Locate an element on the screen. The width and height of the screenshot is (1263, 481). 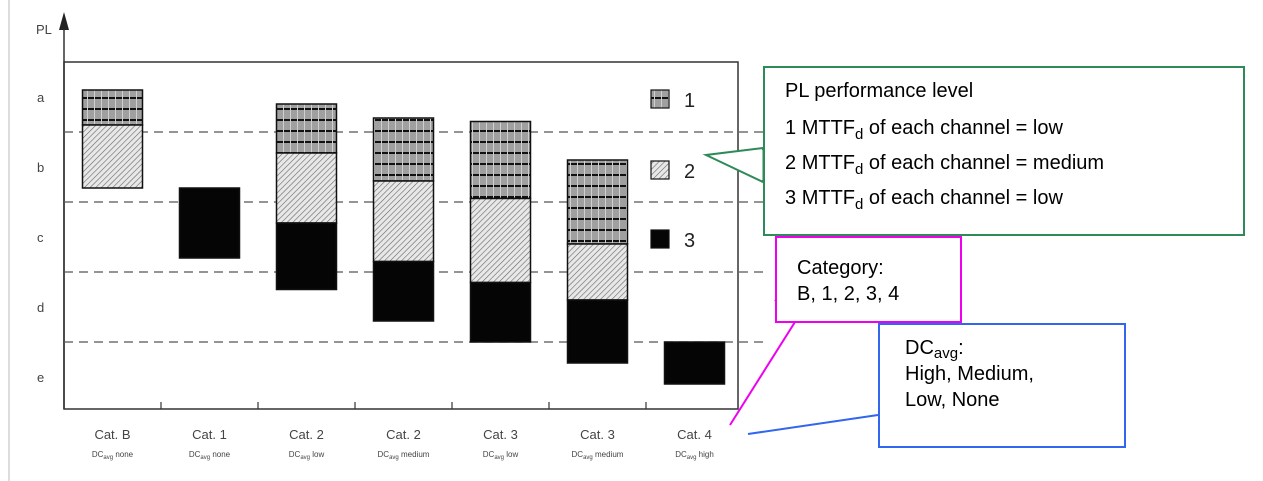
x-tick-marks is located at coordinates (403, 405).